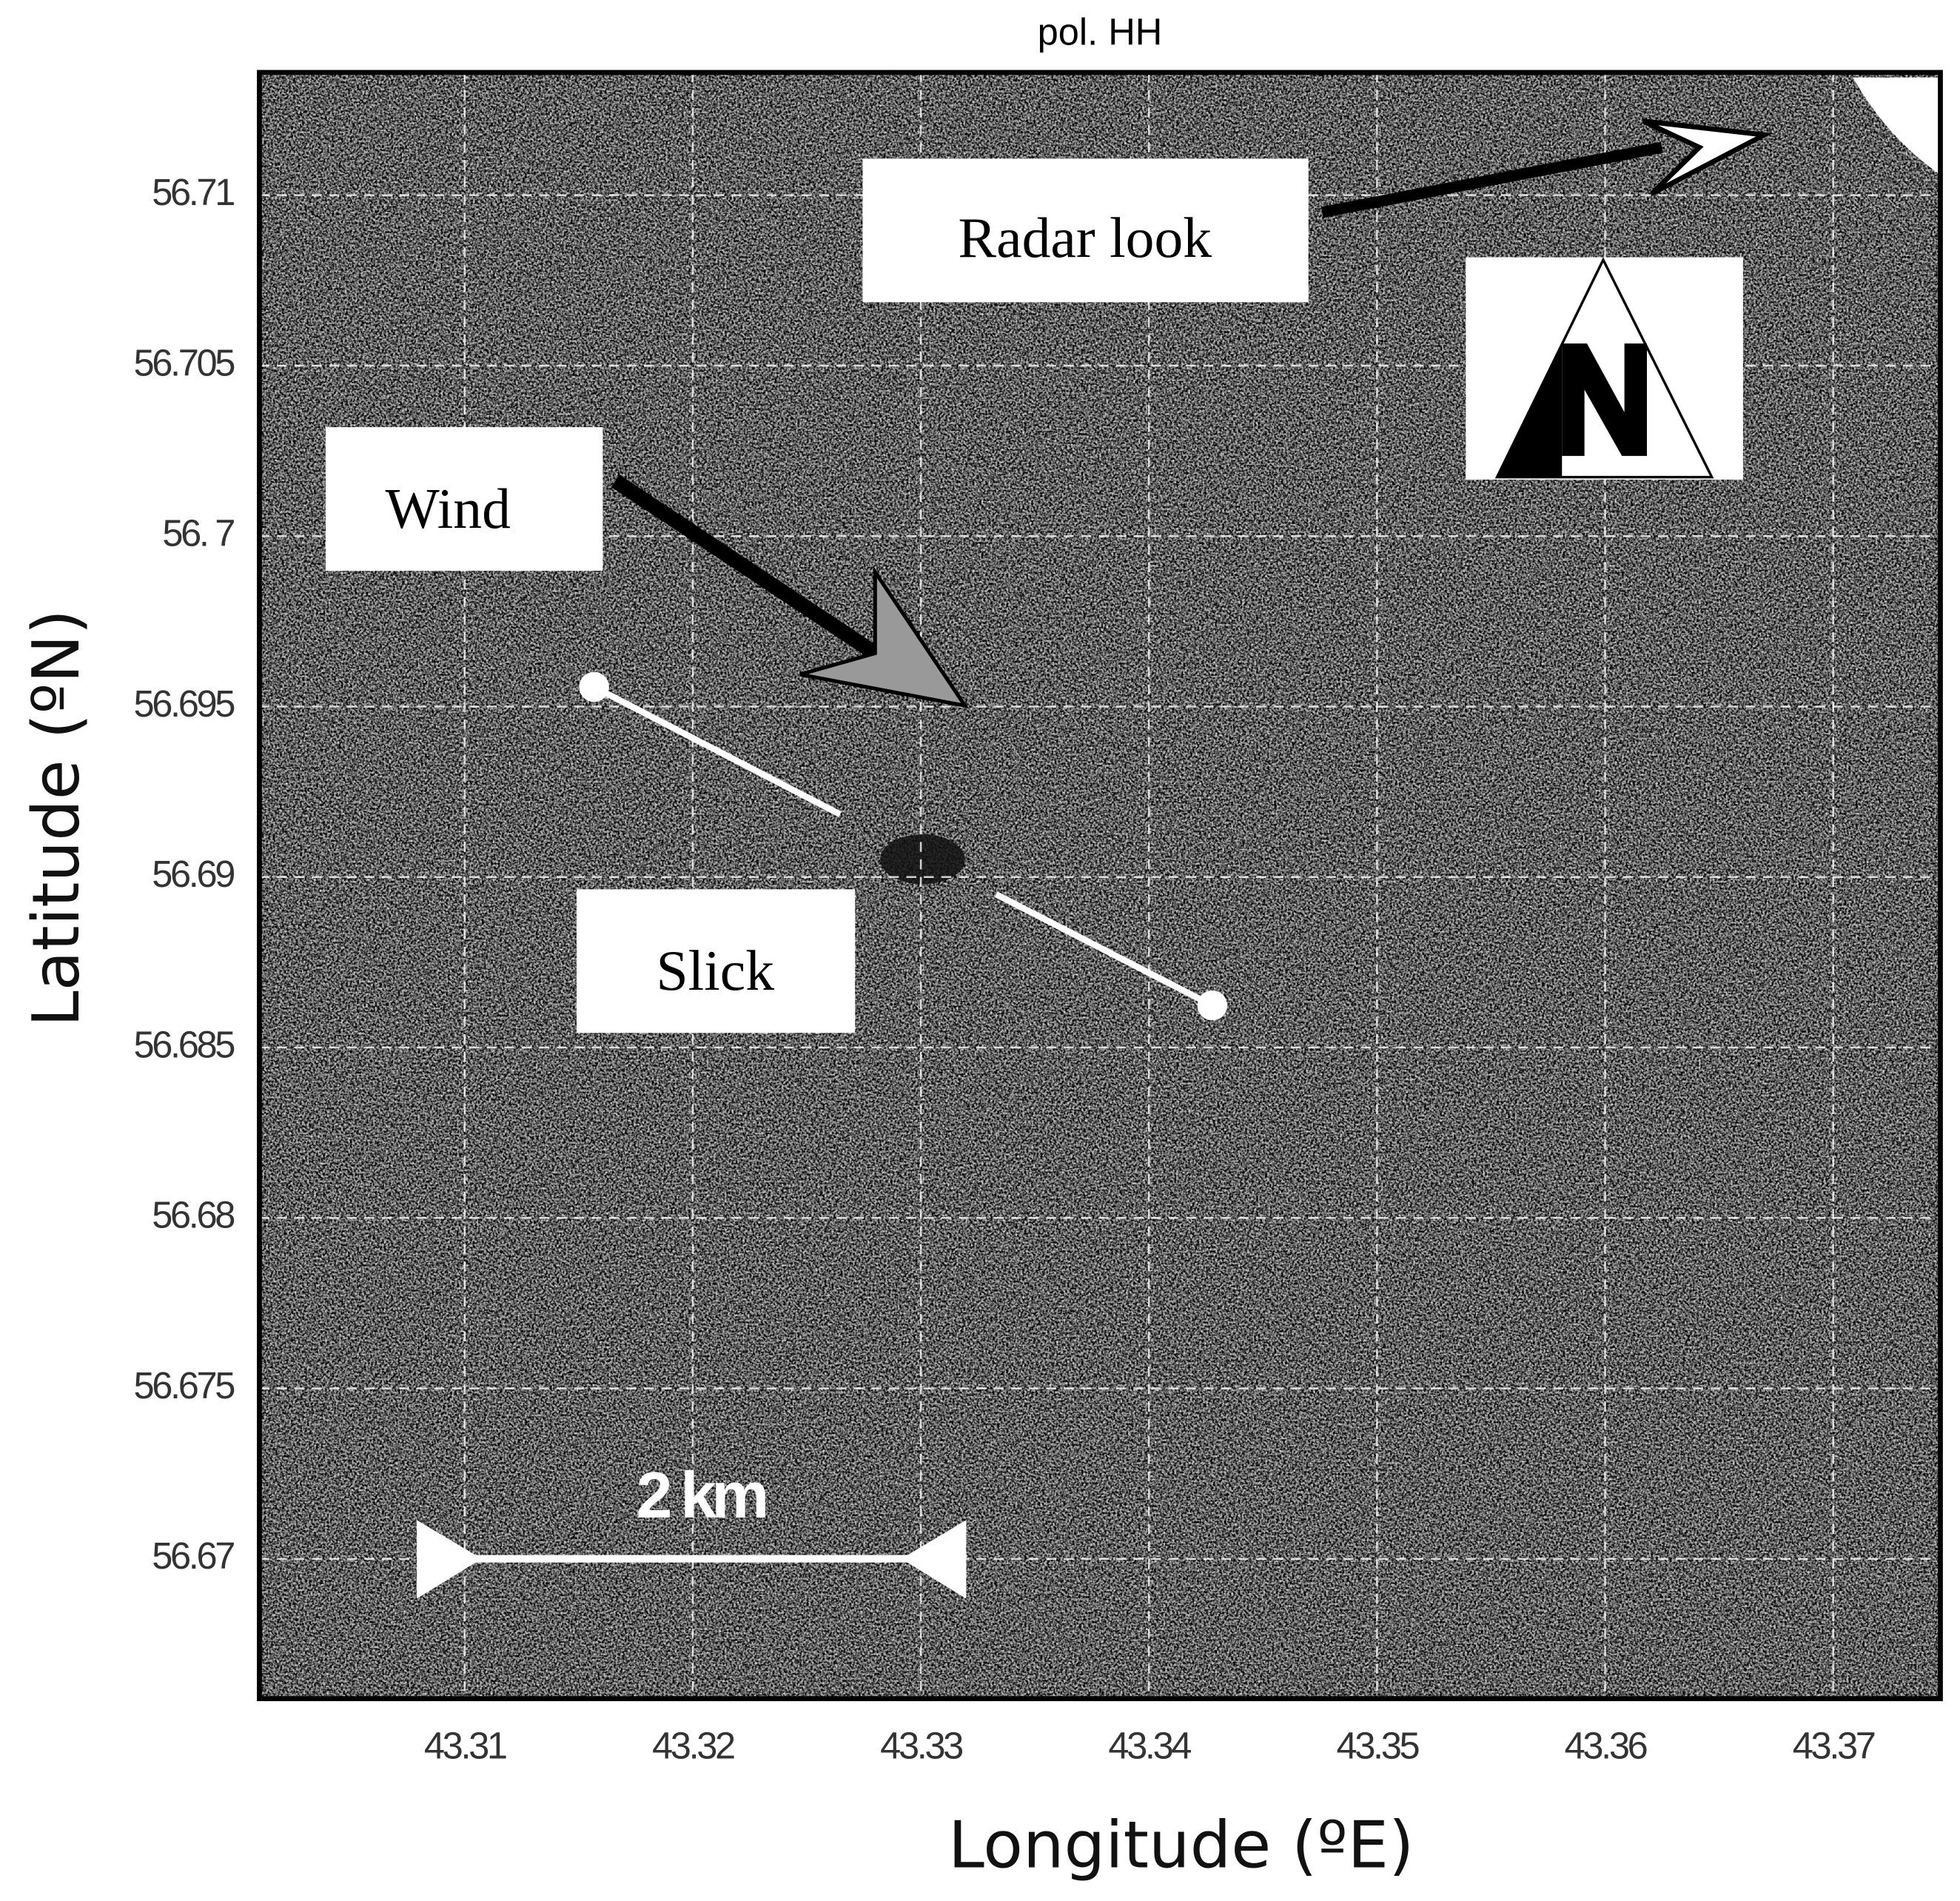 The image size is (1960, 1901). Describe the element at coordinates (1149, 1746) in the screenshot. I see `x-tick-label: 43.34` at that location.